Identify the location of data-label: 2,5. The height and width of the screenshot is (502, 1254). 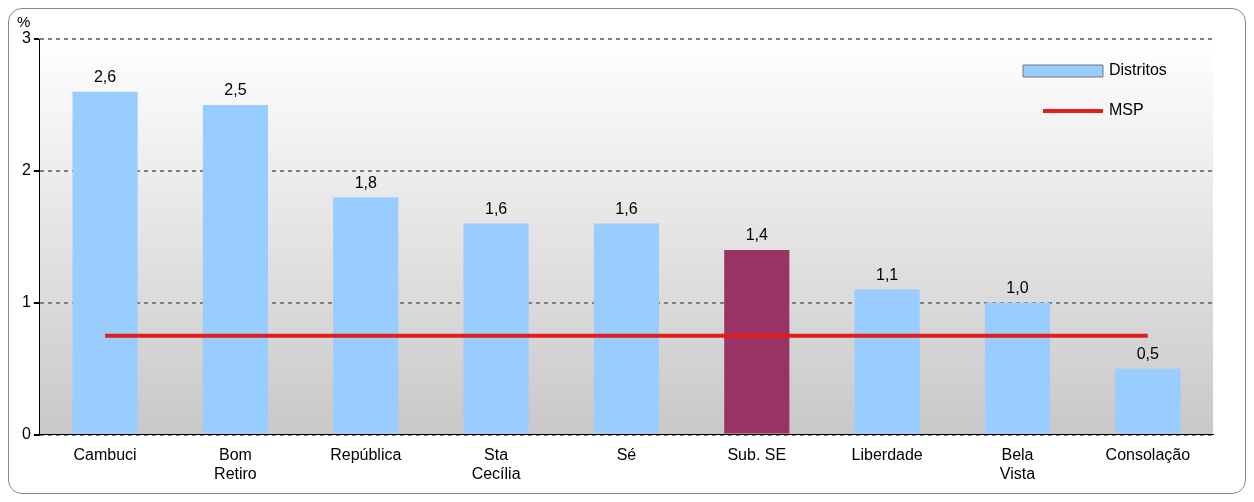
(235, 90).